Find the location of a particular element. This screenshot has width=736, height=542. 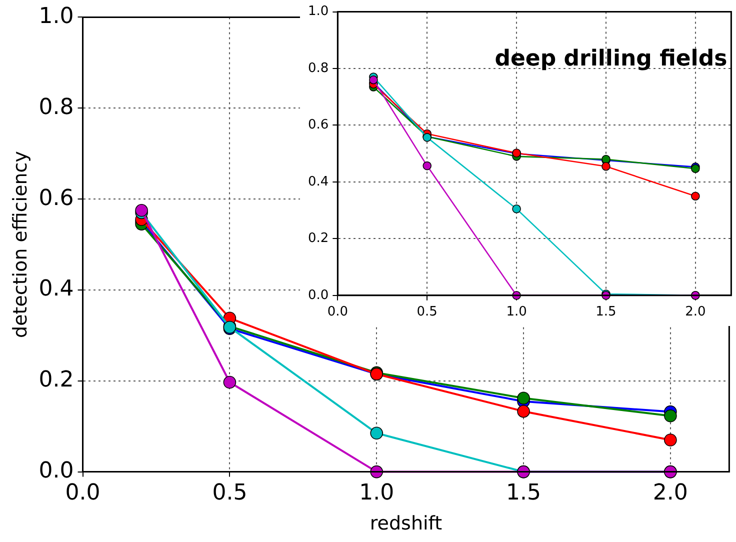

annotation: deep drilling fields is located at coordinates (611, 59).